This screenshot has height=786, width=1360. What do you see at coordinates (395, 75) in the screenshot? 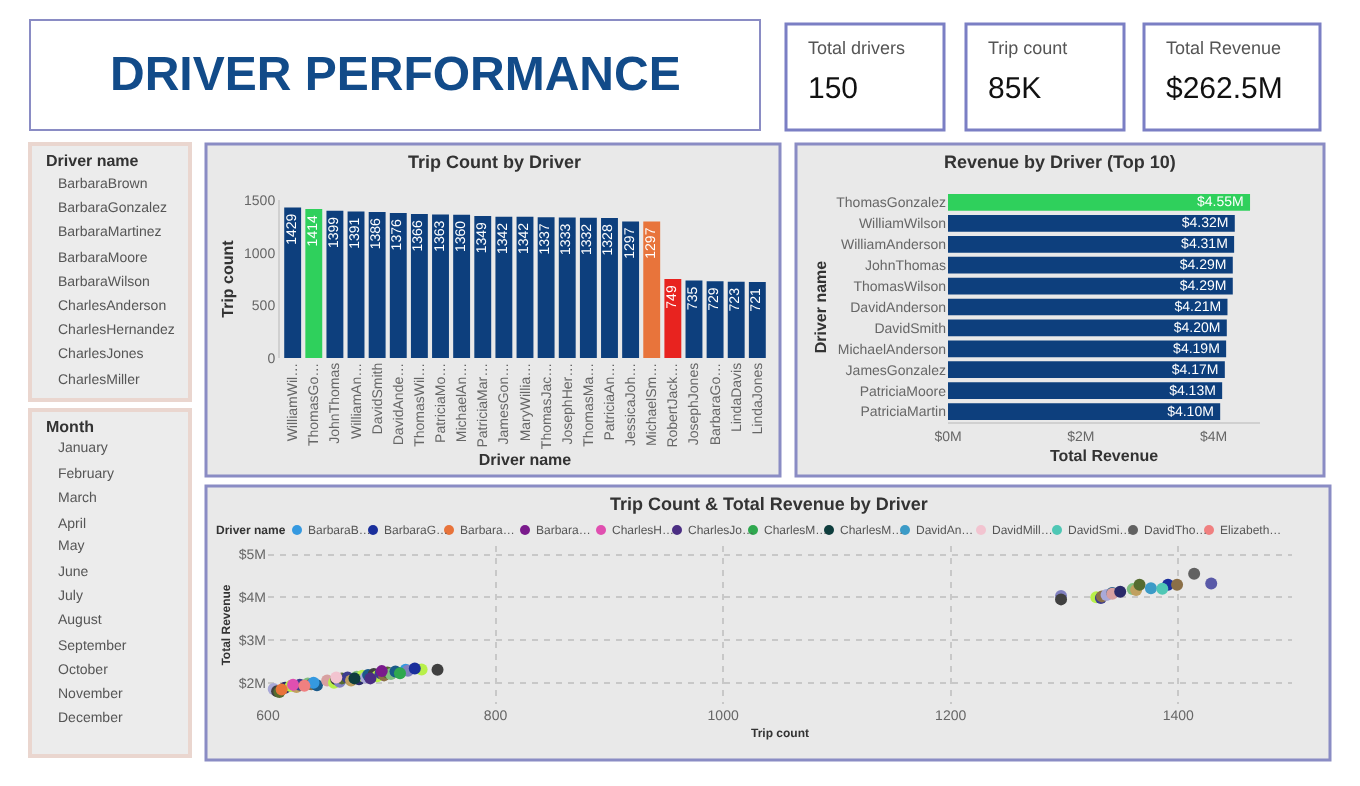
I see `text: DRIVER PERFORMANCE` at bounding box center [395, 75].